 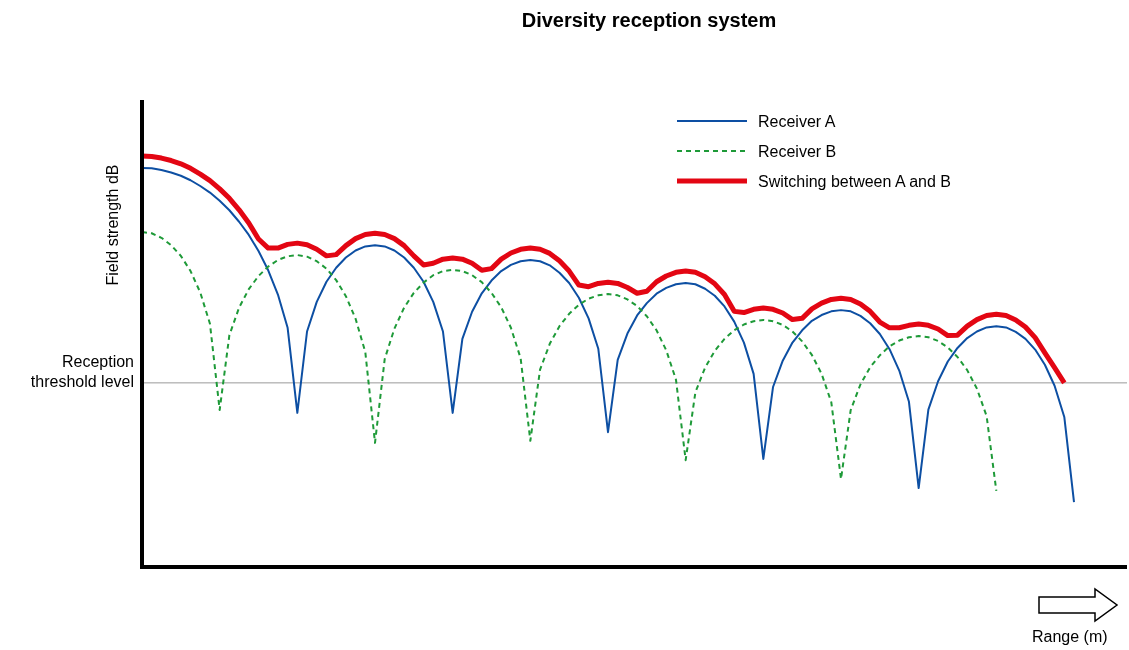 I want to click on chart-title: Diversity reception system, so click(x=649, y=20).